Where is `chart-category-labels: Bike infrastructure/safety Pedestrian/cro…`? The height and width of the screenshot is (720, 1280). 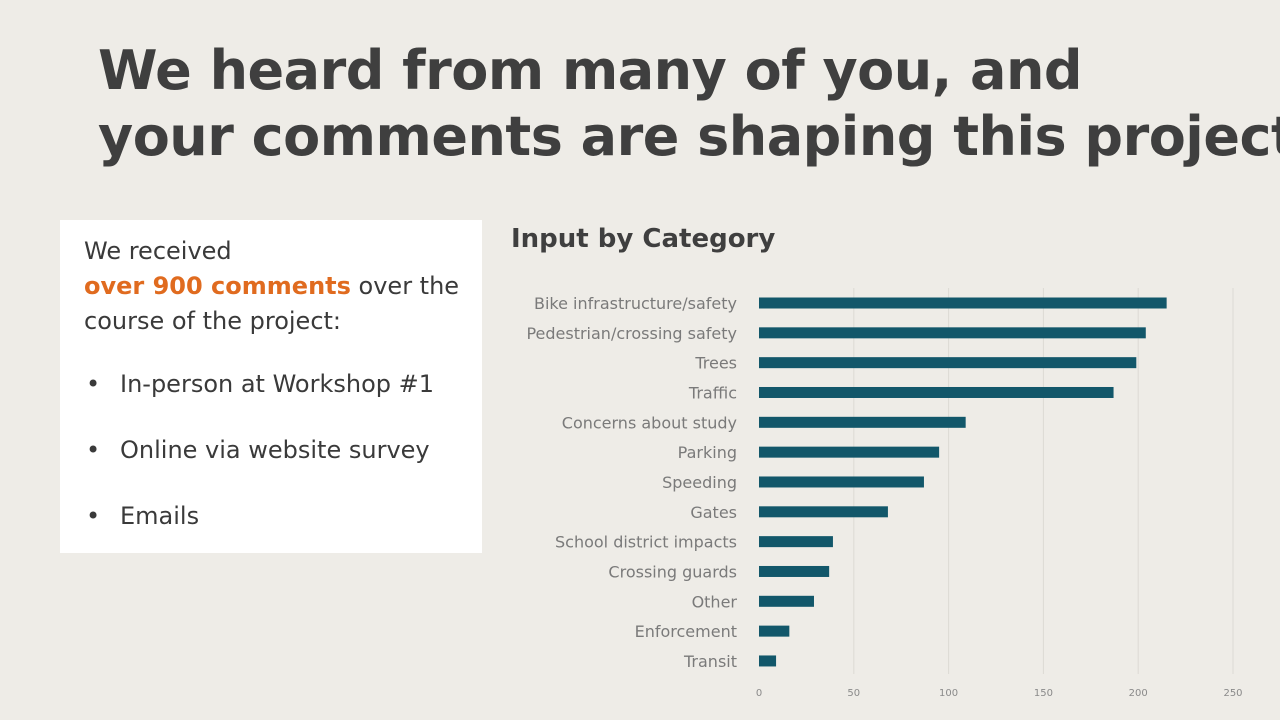 chart-category-labels: Bike infrastructure/safety Pedestrian/cro… is located at coordinates (631, 482).